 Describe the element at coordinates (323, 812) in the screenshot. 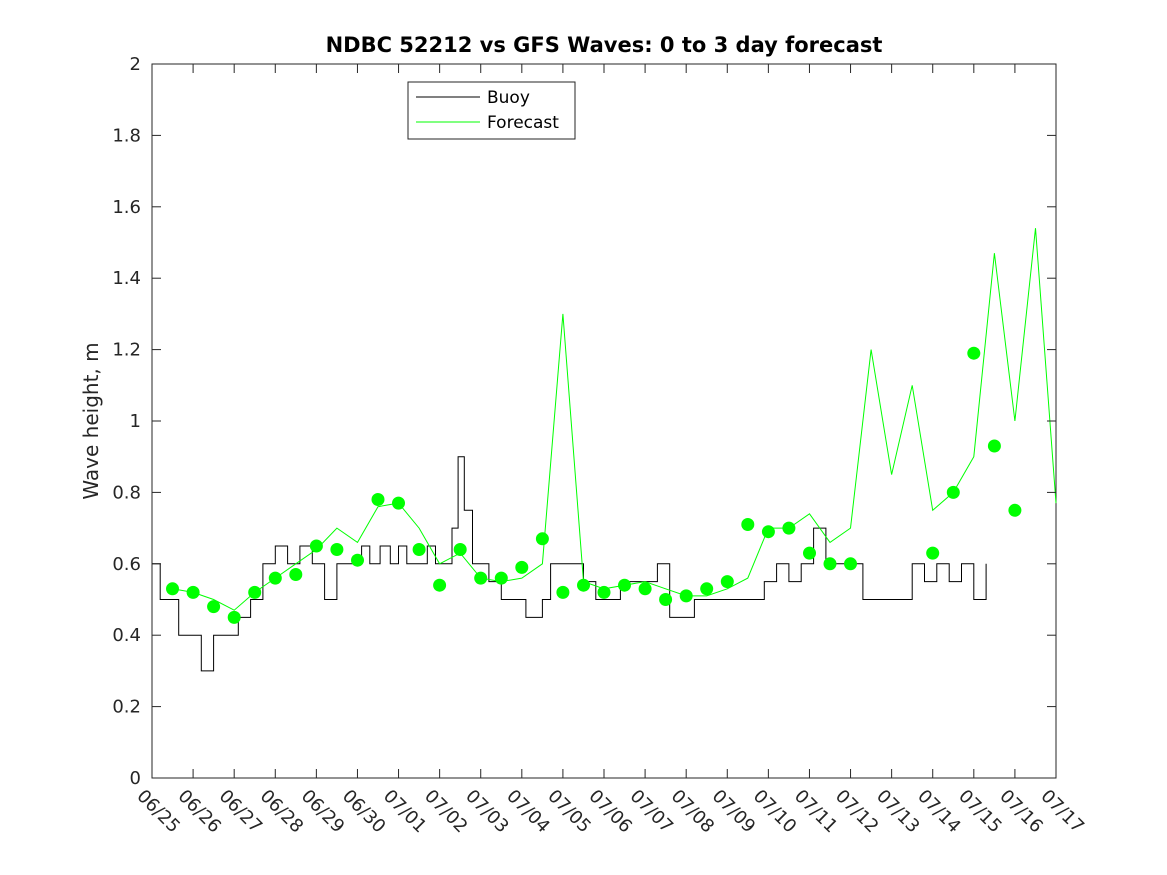

I see `x-tick-label: 06/29` at that location.